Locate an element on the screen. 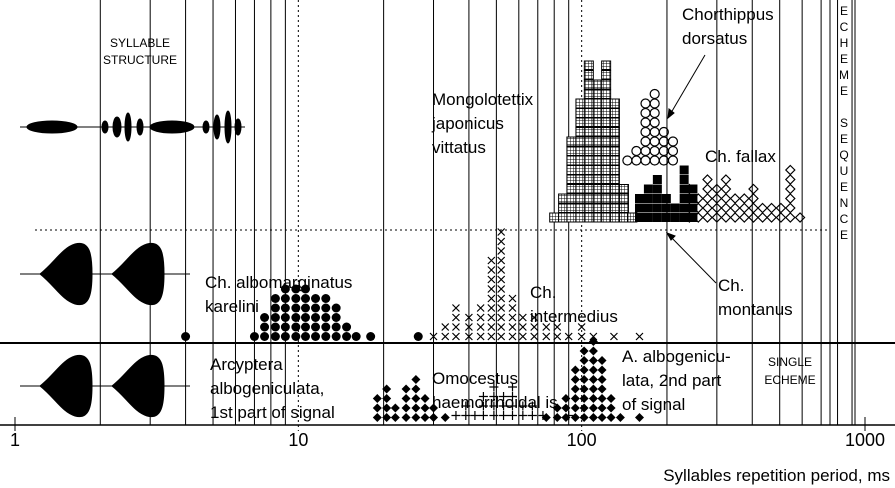  series-label: Omocestus is located at coordinates (475, 378).